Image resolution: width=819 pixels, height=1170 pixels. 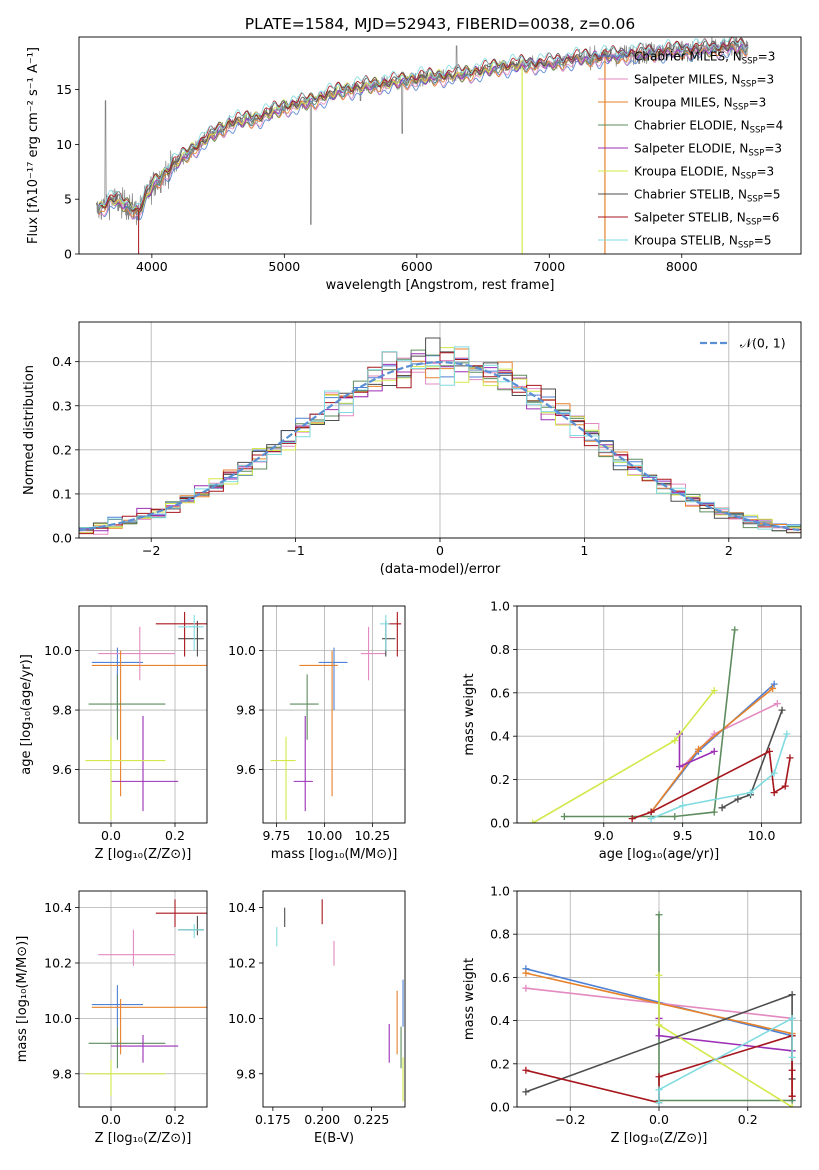 I want to click on legend-label: 𝒩(0, 1), so click(x=763, y=343).